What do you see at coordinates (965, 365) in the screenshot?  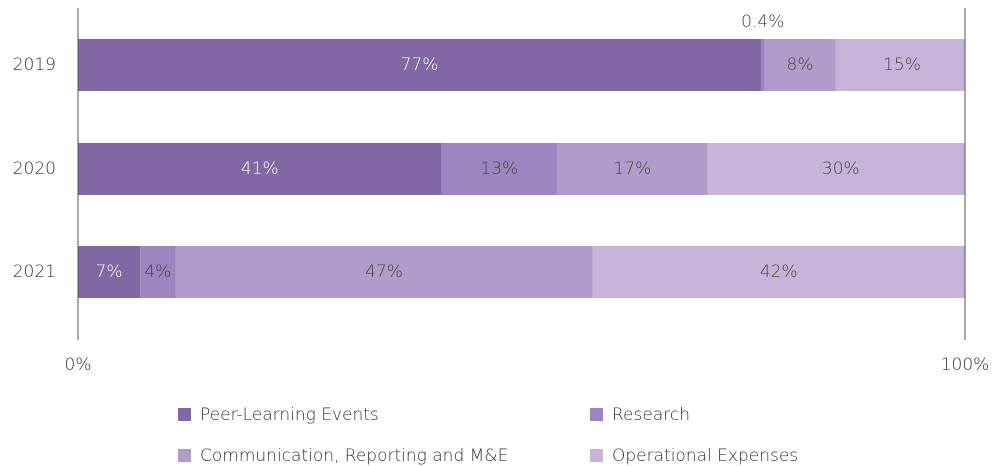 I see `x-tick-label: 100%` at bounding box center [965, 365].